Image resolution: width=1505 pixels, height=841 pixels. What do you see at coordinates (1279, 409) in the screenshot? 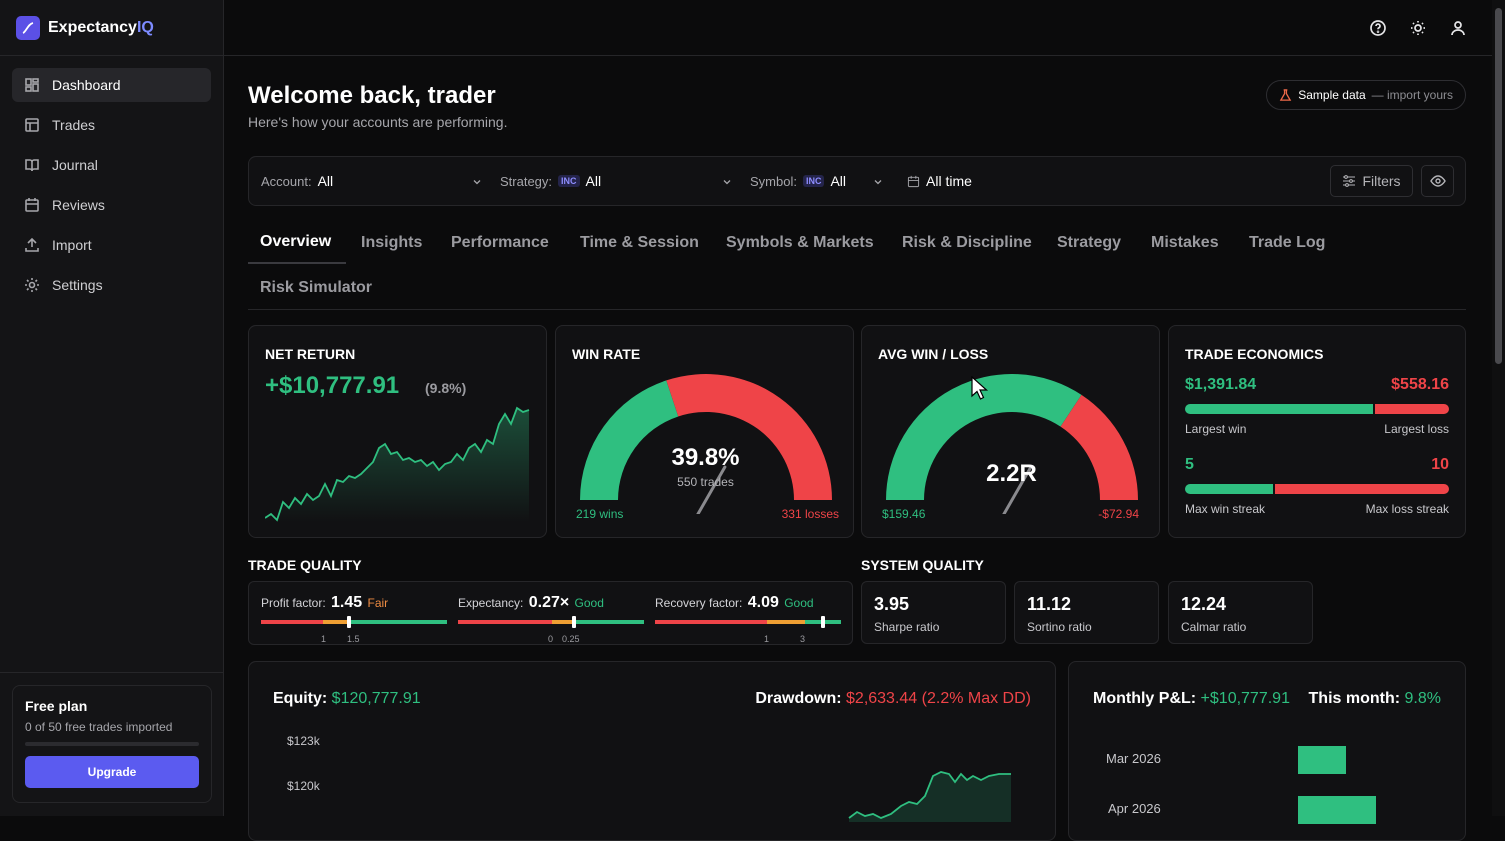
I see `largest-win-bar` at bounding box center [1279, 409].